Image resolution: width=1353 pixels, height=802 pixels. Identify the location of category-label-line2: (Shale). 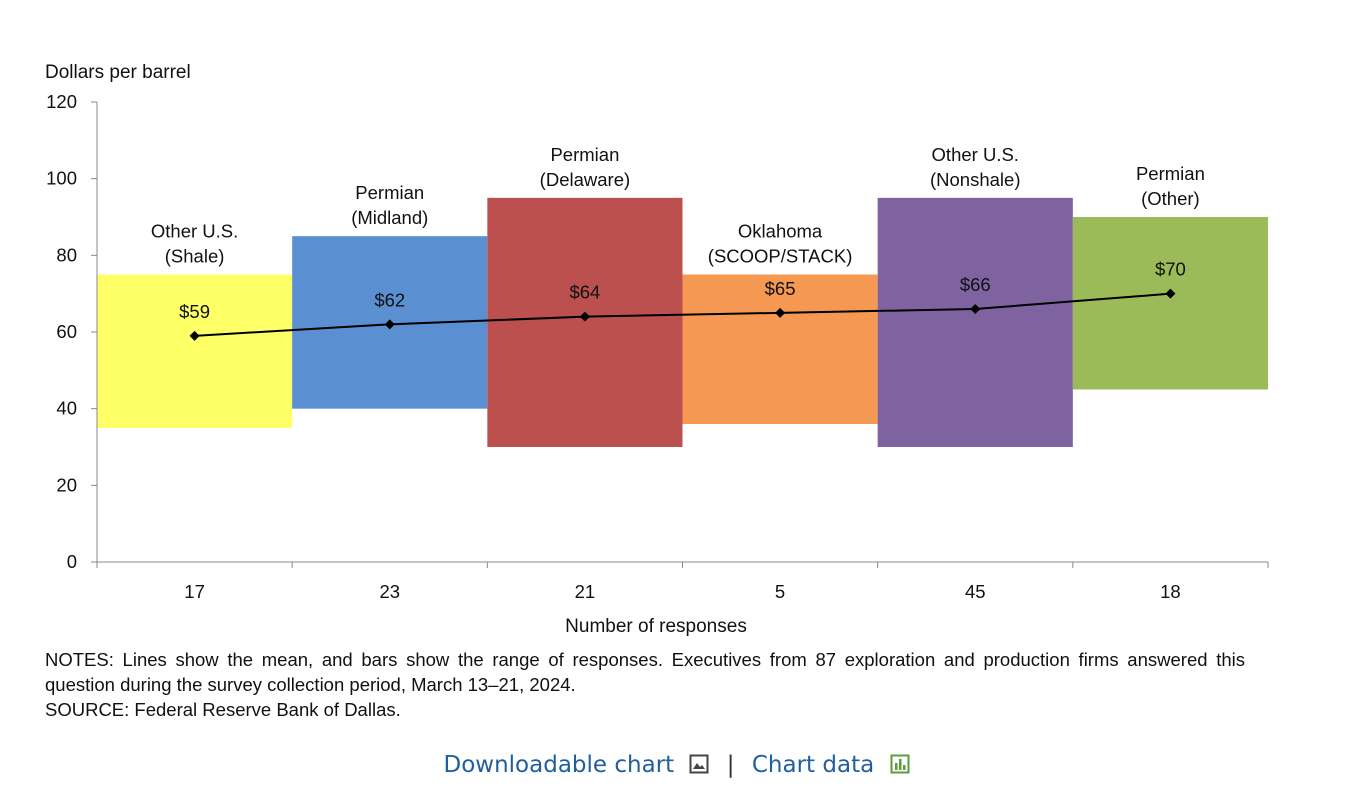
(195, 256).